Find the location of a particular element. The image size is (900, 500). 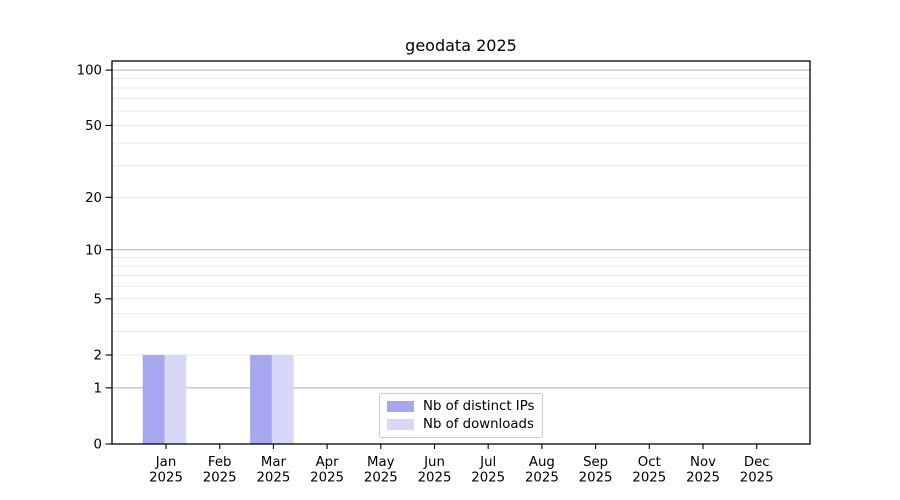

legend-label-distinct-ips: Nb of distinct IPs is located at coordinates (479, 406).